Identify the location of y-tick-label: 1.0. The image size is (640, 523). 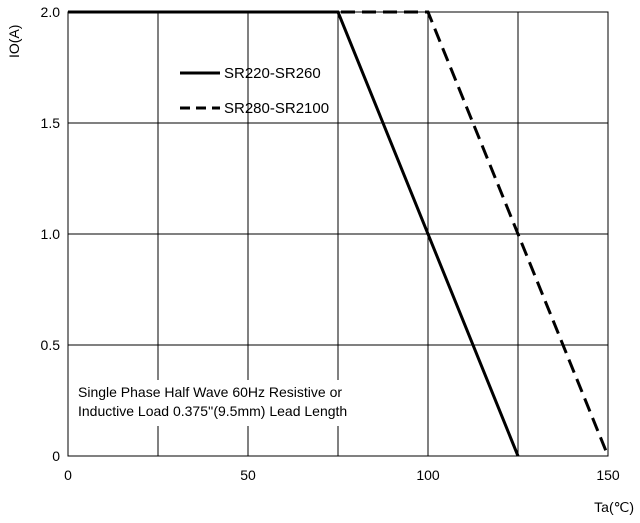
(51, 234).